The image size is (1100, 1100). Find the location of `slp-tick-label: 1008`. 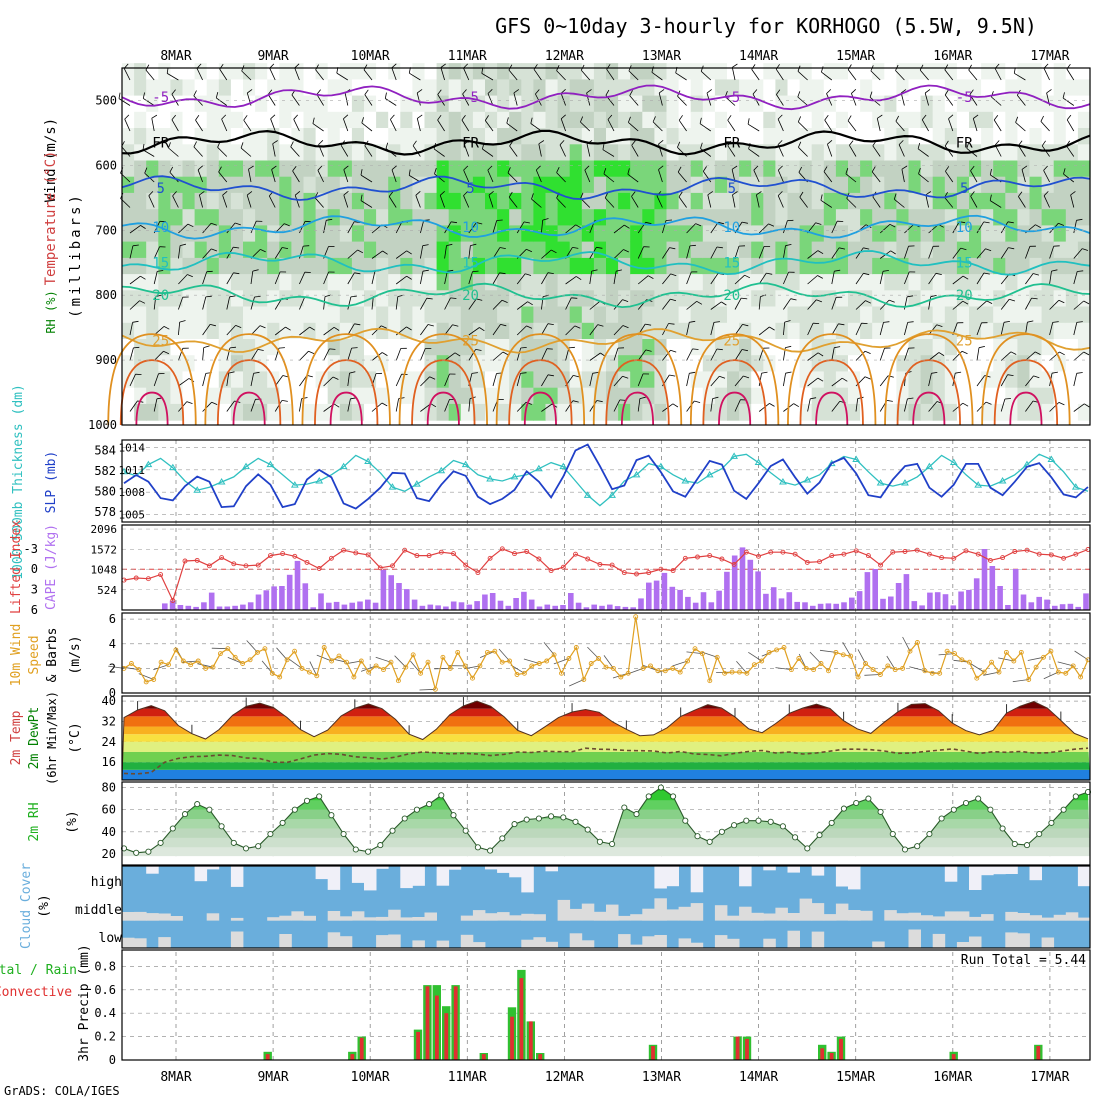

slp-tick-label: 1008 is located at coordinates (132, 492).